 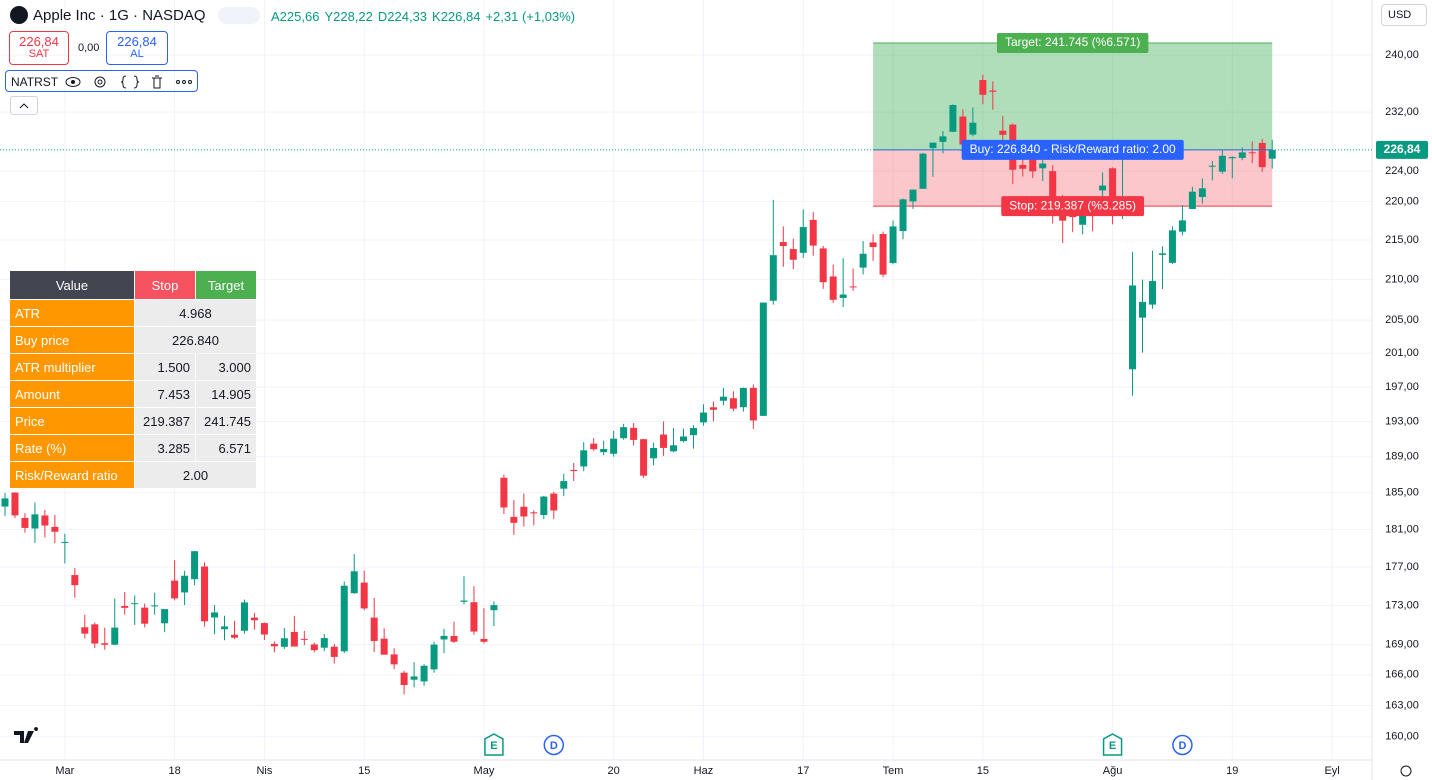 I want to click on sell-button: 226,84 SAT, so click(x=39, y=48).